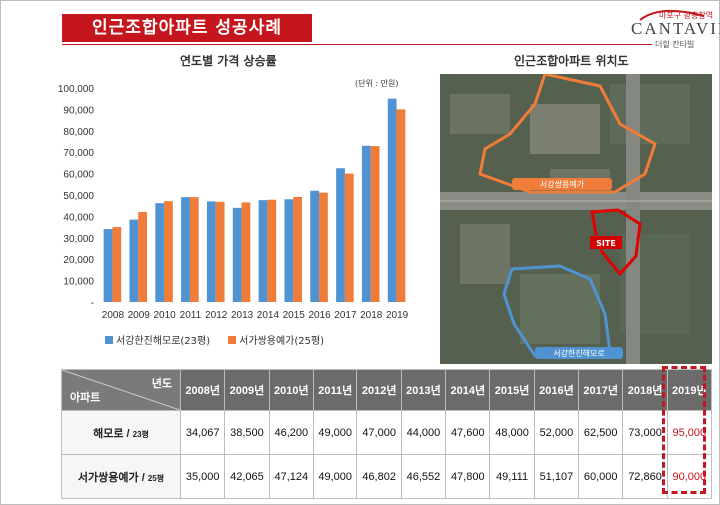 The height and width of the screenshot is (505, 720). I want to click on x-tick-label: 2009, so click(139, 315).